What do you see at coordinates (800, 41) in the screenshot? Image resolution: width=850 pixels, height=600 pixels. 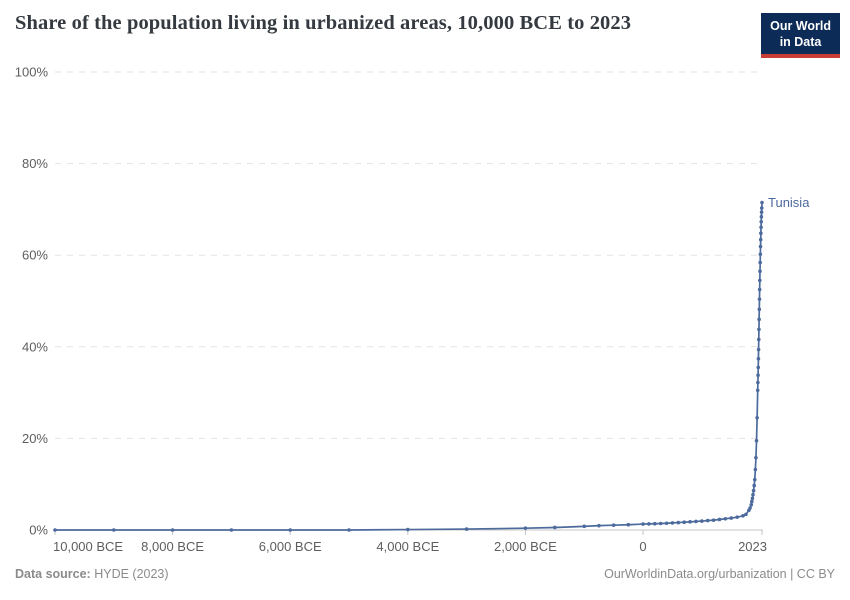 I see `owid-logo-line2: in Data` at bounding box center [800, 41].